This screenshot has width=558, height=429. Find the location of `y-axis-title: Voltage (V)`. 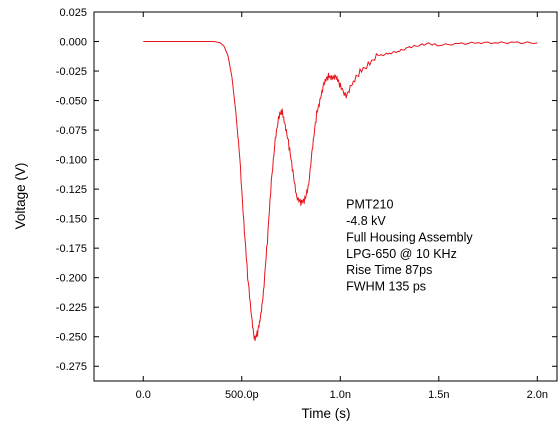

y-axis-title: Voltage (V) is located at coordinates (20, 196).